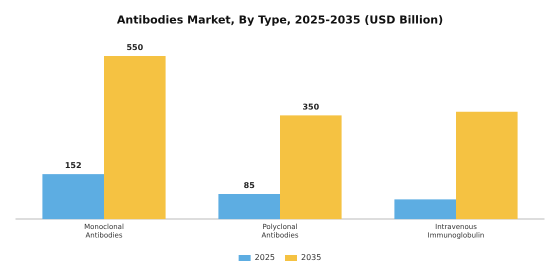  Describe the element at coordinates (280, 19) in the screenshot. I see `chart-title: Antibodies Market, By Type, 2025-2035 (USD Billion)` at that location.